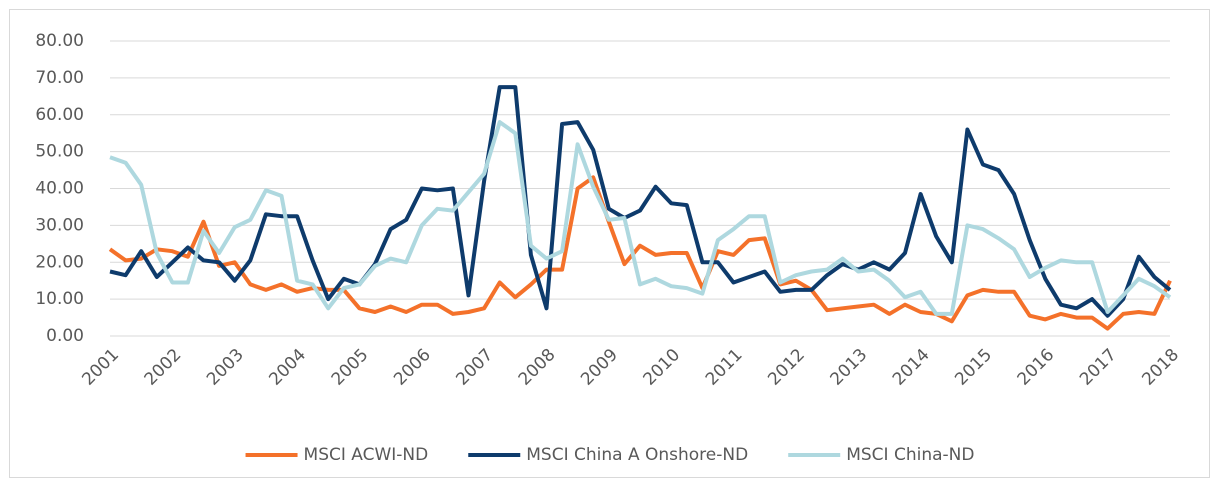 The width and height of the screenshot is (1220, 488). I want to click on y-tick-label: 60.00, so click(59, 115).